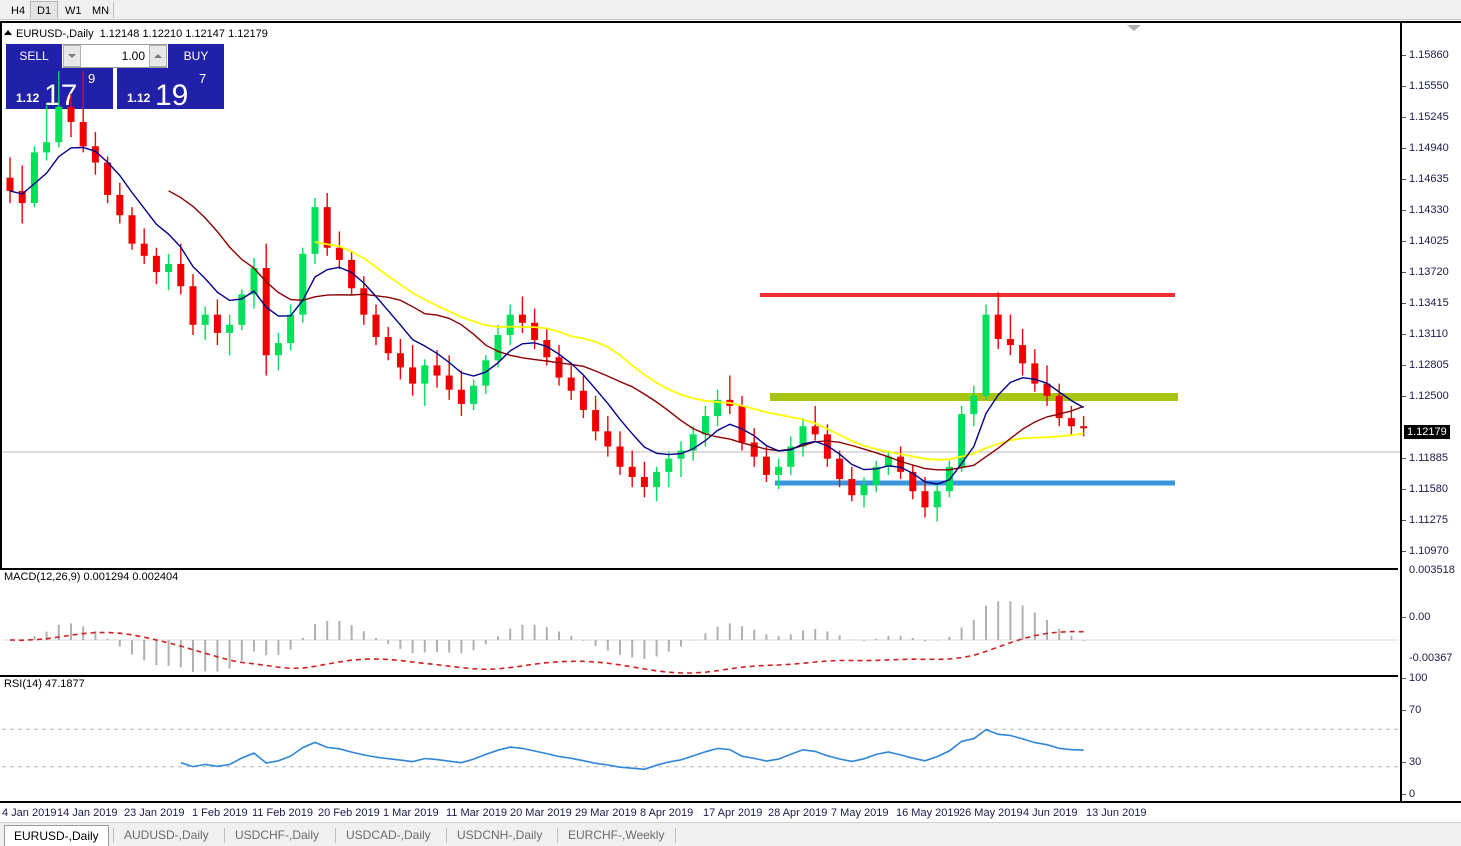  I want to click on time-axis-label: 28 Apr 2019, so click(798, 813).